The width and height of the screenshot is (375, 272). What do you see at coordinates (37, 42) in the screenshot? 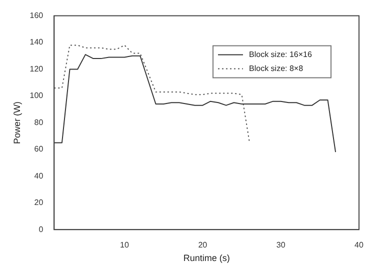
I see `y-tick-label: 140` at bounding box center [37, 42].